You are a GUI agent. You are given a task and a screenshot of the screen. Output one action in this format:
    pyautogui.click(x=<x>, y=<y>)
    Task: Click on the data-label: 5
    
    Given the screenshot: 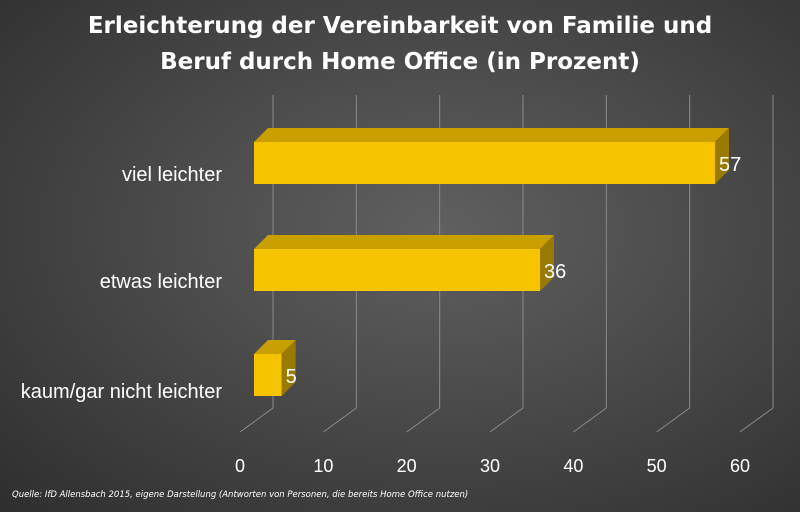 What is the action you would take?
    pyautogui.click(x=291, y=377)
    